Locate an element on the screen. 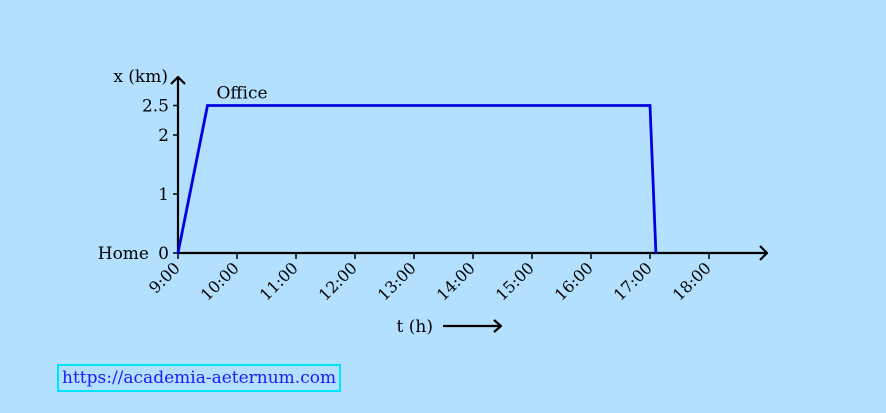 The width and height of the screenshot is (886, 413). y-axis-label: x (km) is located at coordinates (140, 77).